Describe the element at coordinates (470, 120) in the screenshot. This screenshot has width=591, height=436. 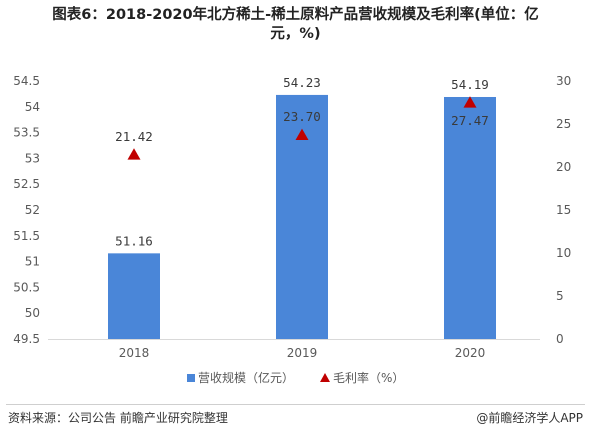
I see `margin-data-label: 27.47` at that location.